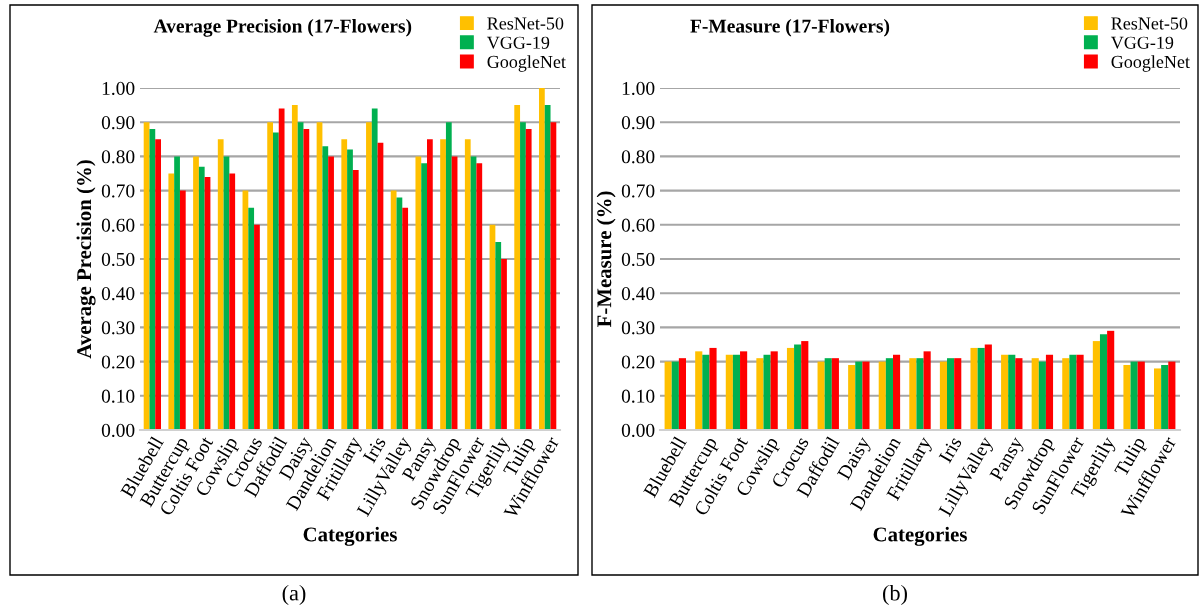  What do you see at coordinates (790, 27) in the screenshot?
I see `chart-title: F-Measure (17-Flowers)` at bounding box center [790, 27].